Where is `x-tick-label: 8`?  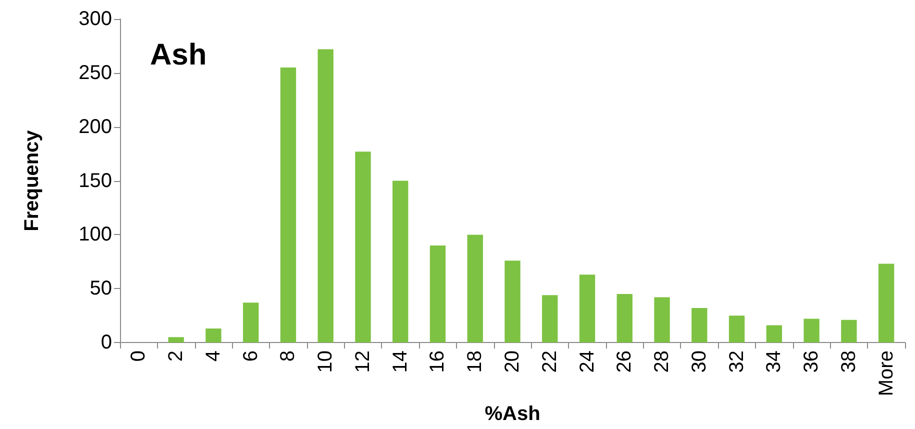 x-tick-label: 8 is located at coordinates (288, 356).